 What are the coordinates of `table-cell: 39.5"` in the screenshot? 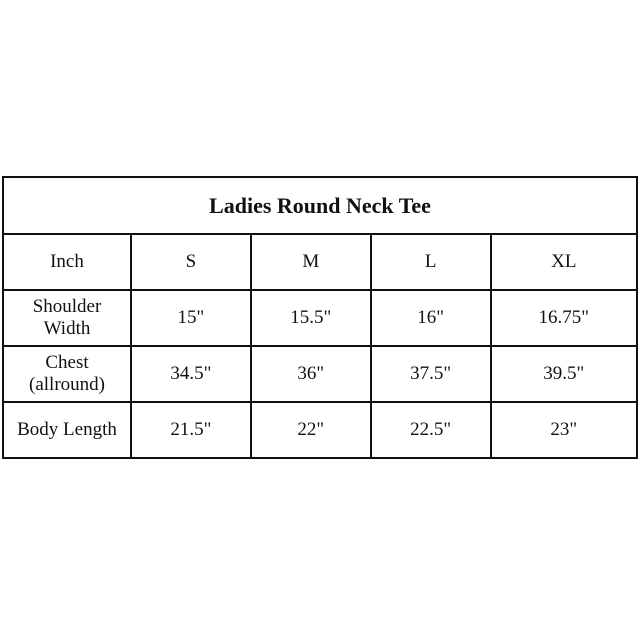 It's located at (564, 374).